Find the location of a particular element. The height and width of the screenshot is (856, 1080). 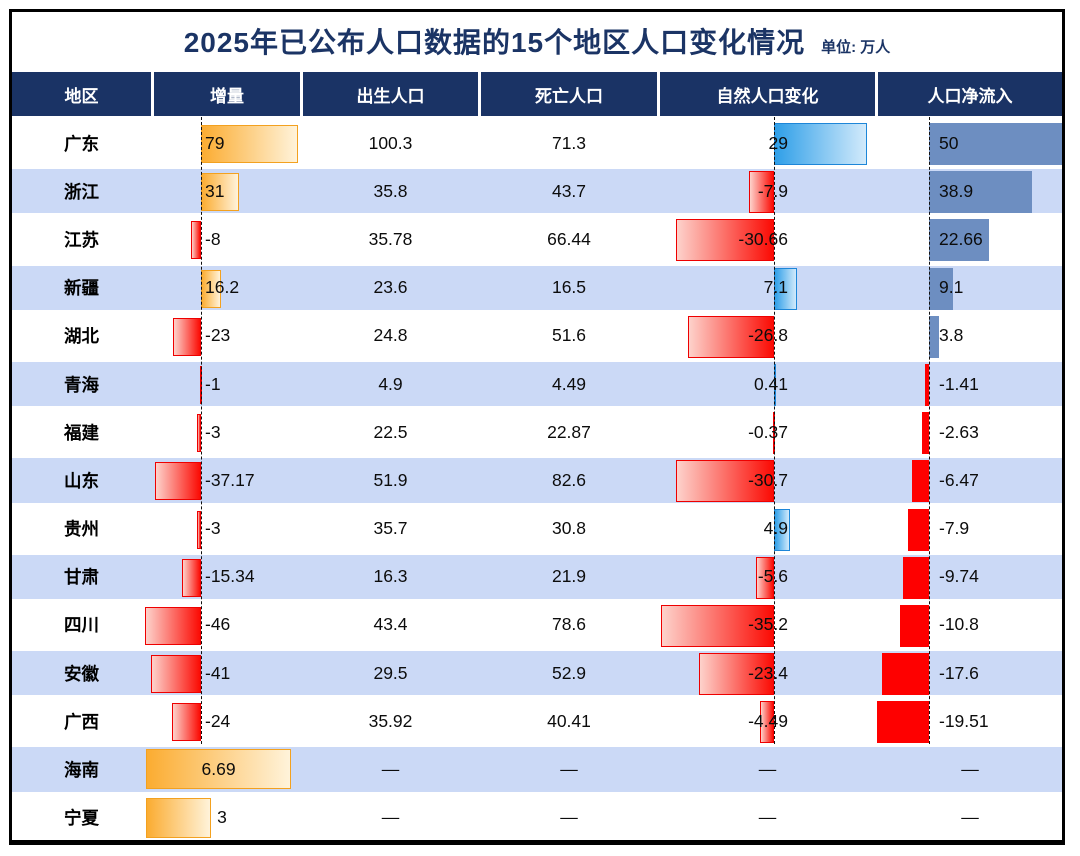

region-label: 浙江 is located at coordinates (81, 191).